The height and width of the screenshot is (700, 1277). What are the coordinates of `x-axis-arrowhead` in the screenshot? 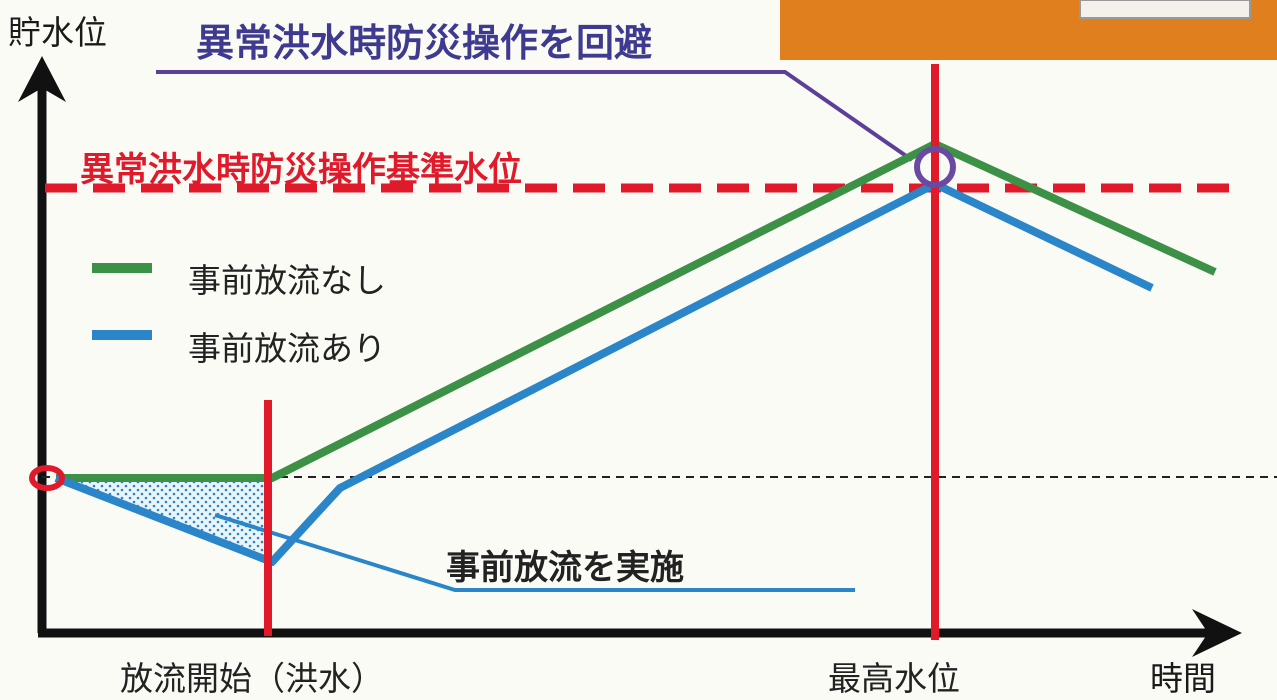 It's located at (1217, 633).